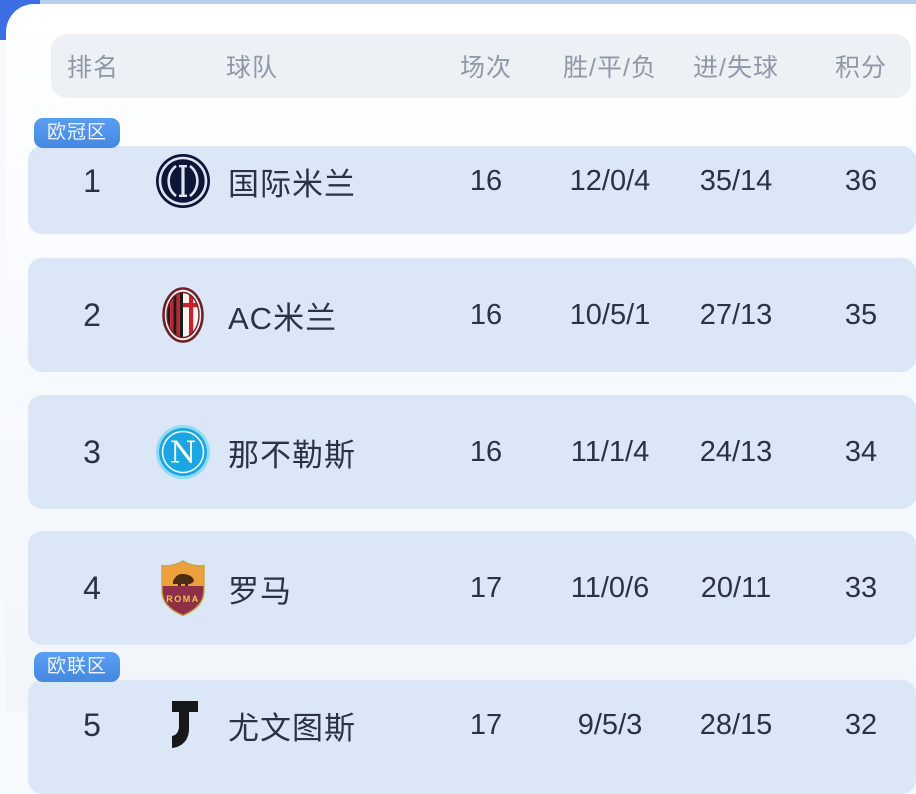 Image resolution: width=916 pixels, height=794 pixels. I want to click on roma-crest-icon: ROMA, so click(183, 588).